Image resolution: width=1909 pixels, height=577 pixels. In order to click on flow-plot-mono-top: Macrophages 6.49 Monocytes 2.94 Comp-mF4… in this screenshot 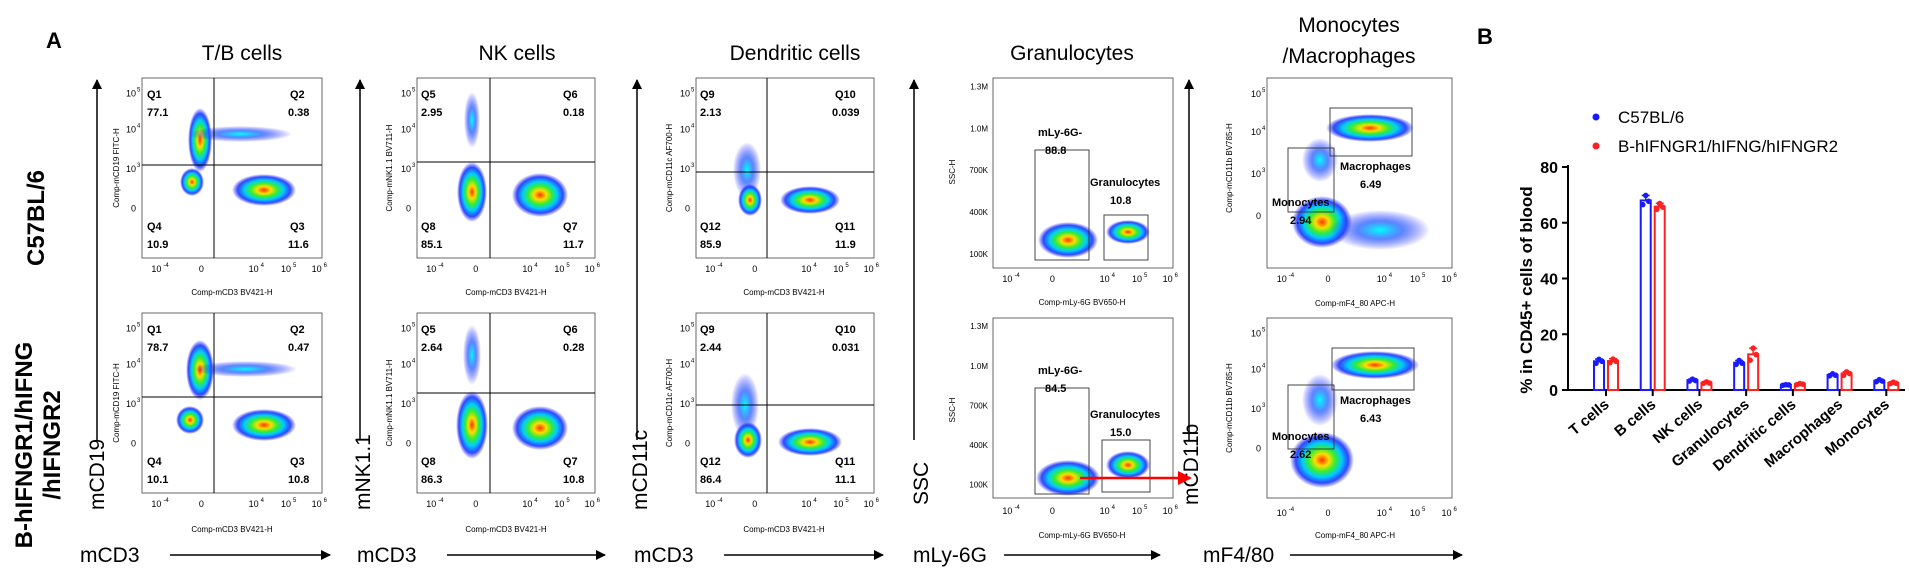, I will do `click(1339, 192)`.